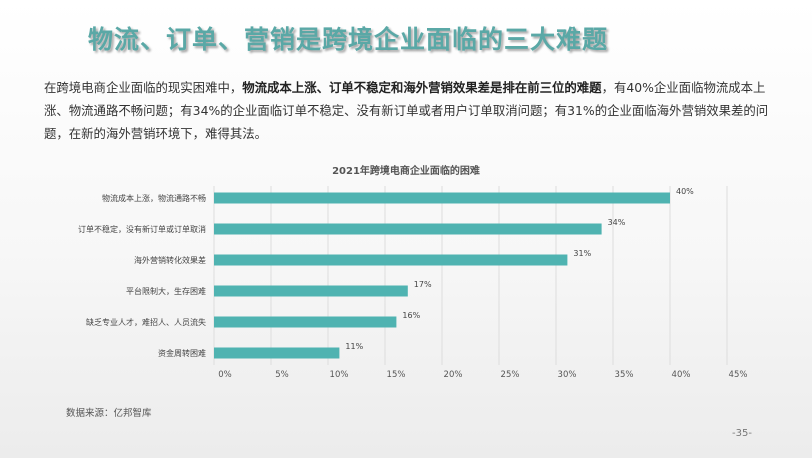 The width and height of the screenshot is (812, 458). I want to click on x-tick-label: 5%, so click(282, 375).